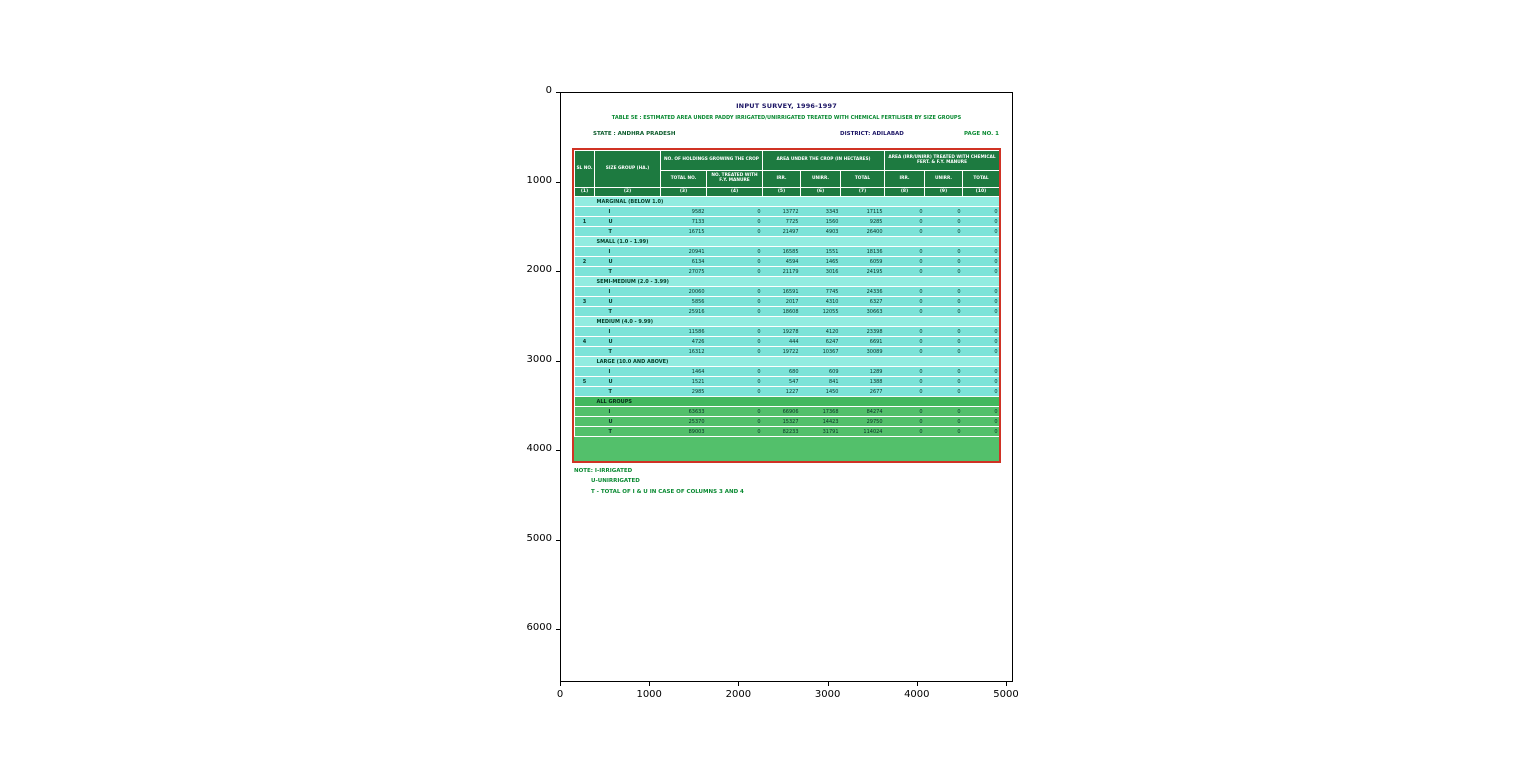 This screenshot has height=767, width=1536. What do you see at coordinates (862, 301) in the screenshot?
I see `table-cell: 6327` at bounding box center [862, 301].